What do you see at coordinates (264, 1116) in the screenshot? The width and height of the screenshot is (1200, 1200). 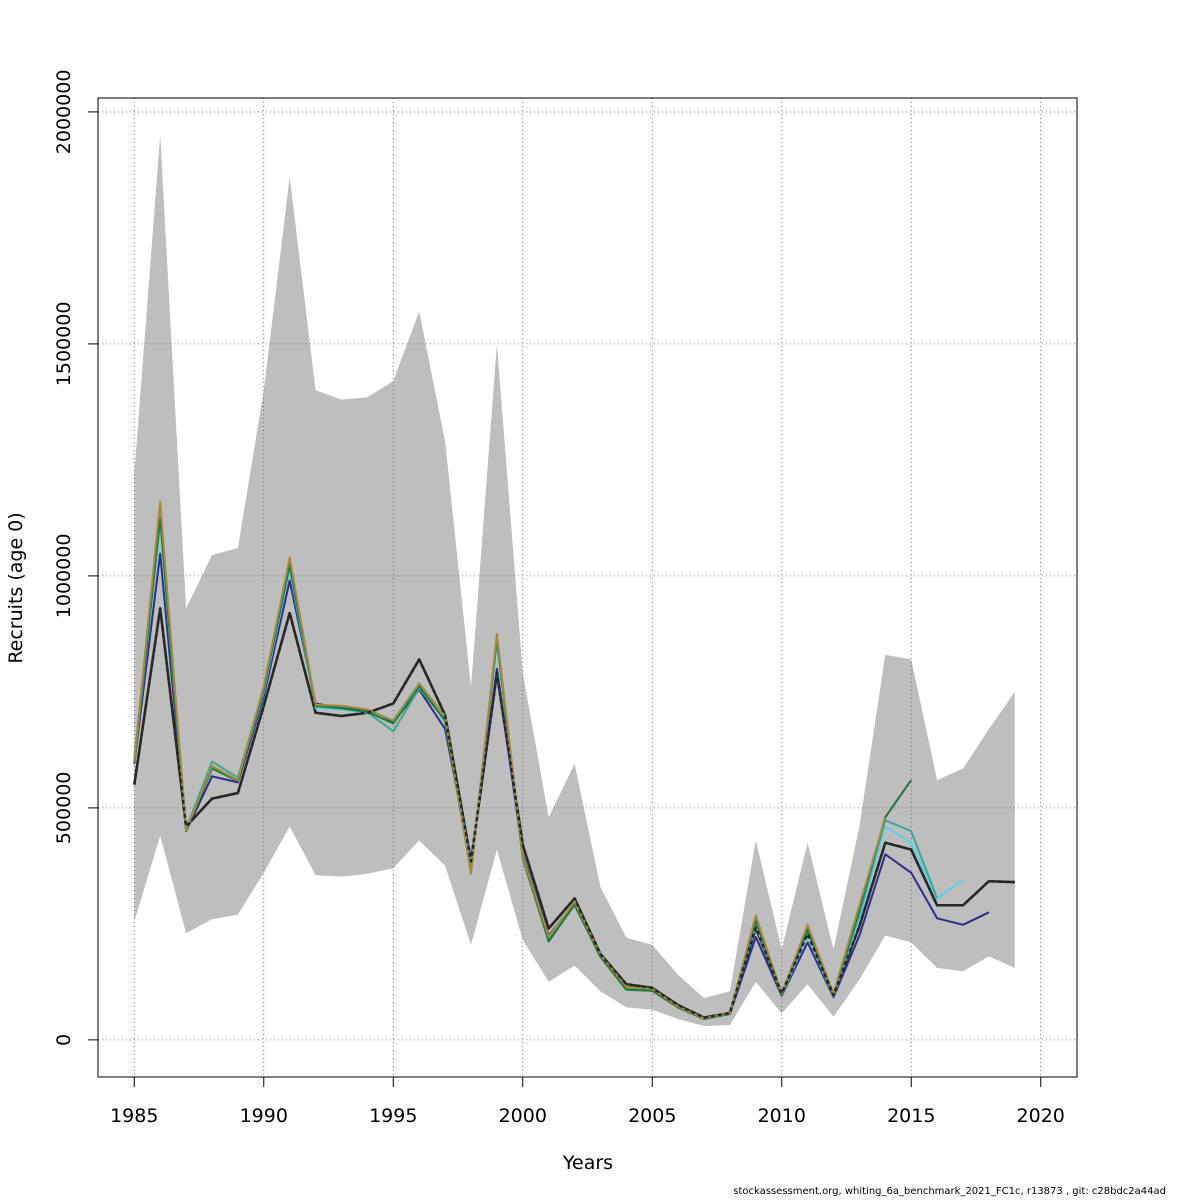 I see `x-tick-label: 1990` at bounding box center [264, 1116].